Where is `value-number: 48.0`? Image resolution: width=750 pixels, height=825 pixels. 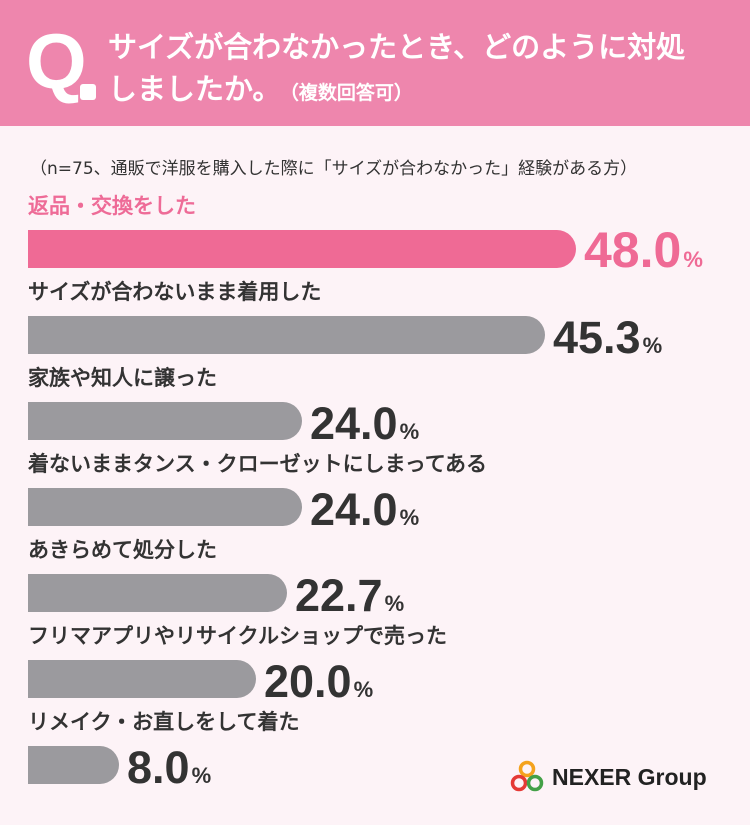 value-number: 48.0 is located at coordinates (633, 250).